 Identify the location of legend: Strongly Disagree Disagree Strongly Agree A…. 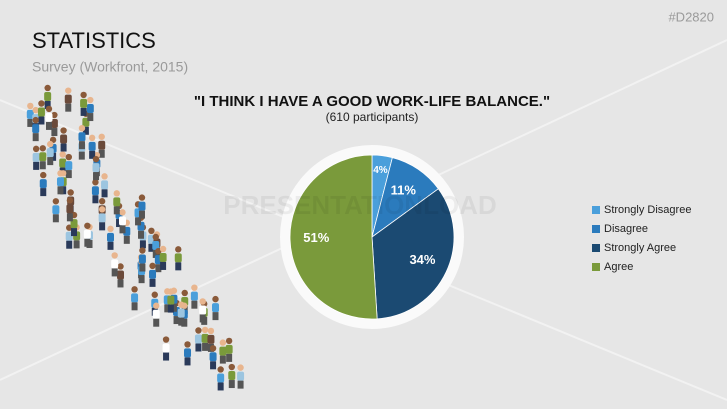
(641, 238).